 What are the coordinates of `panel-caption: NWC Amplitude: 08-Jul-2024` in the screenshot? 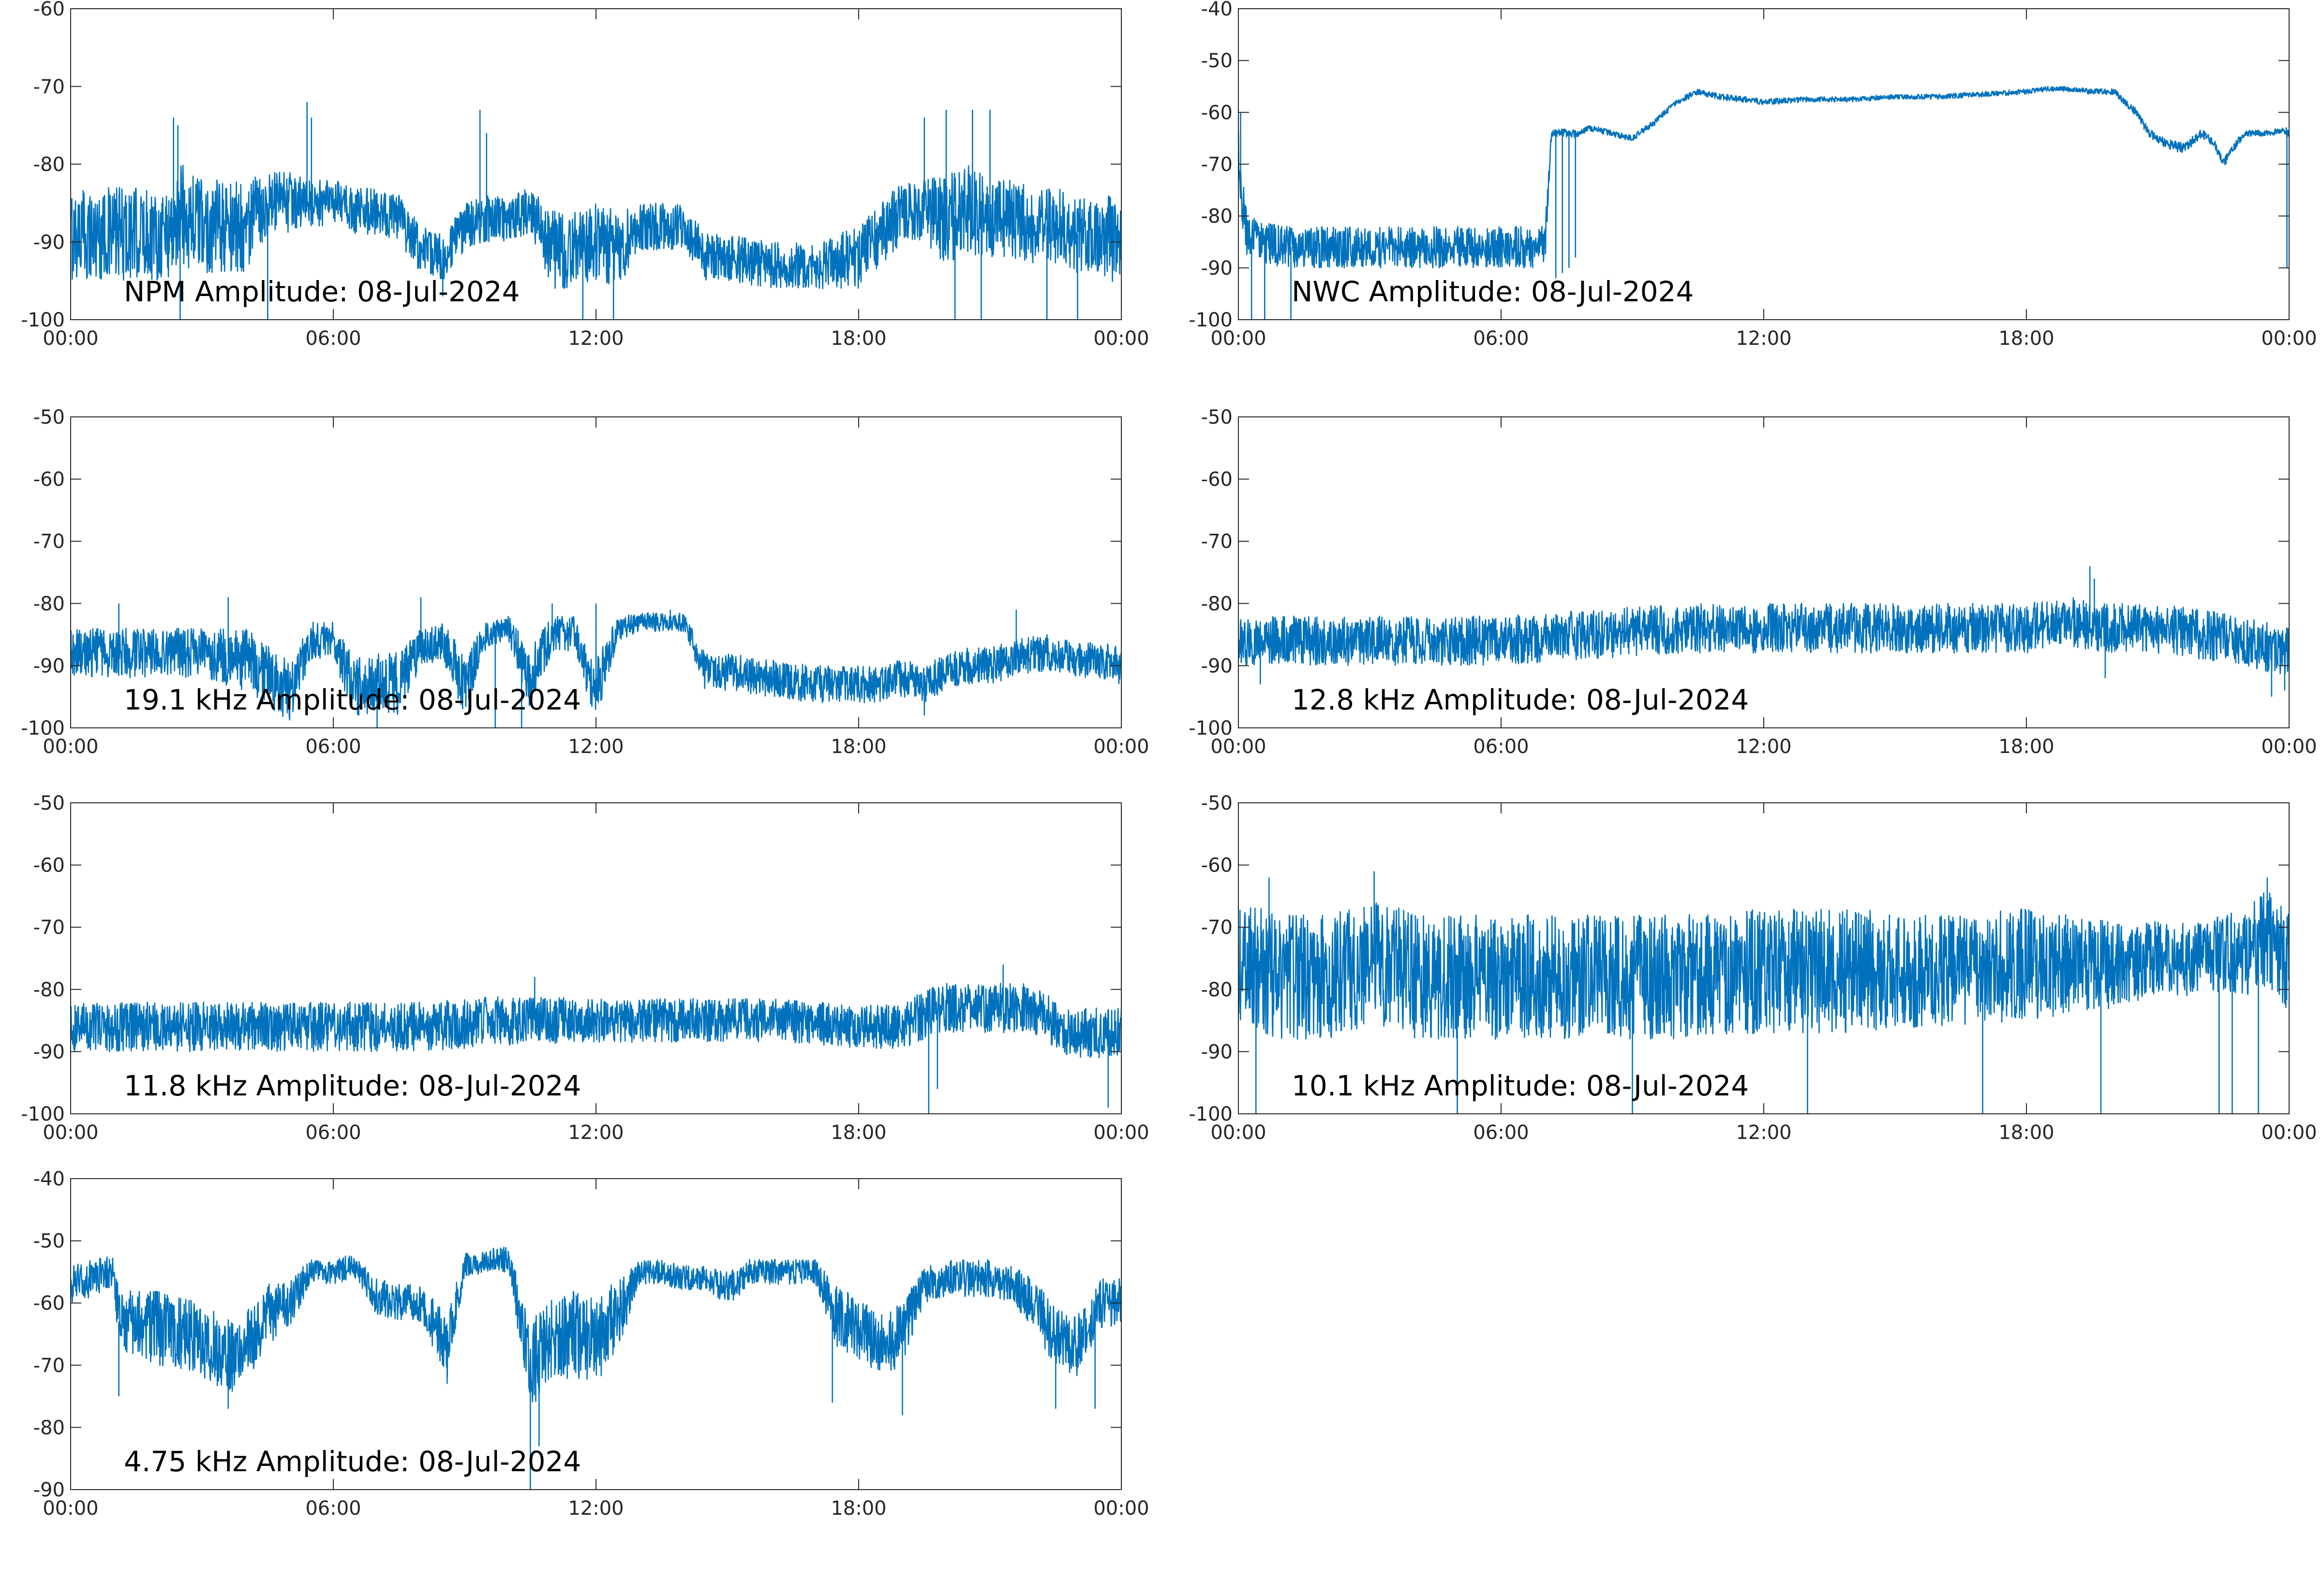 It's located at (1493, 291).